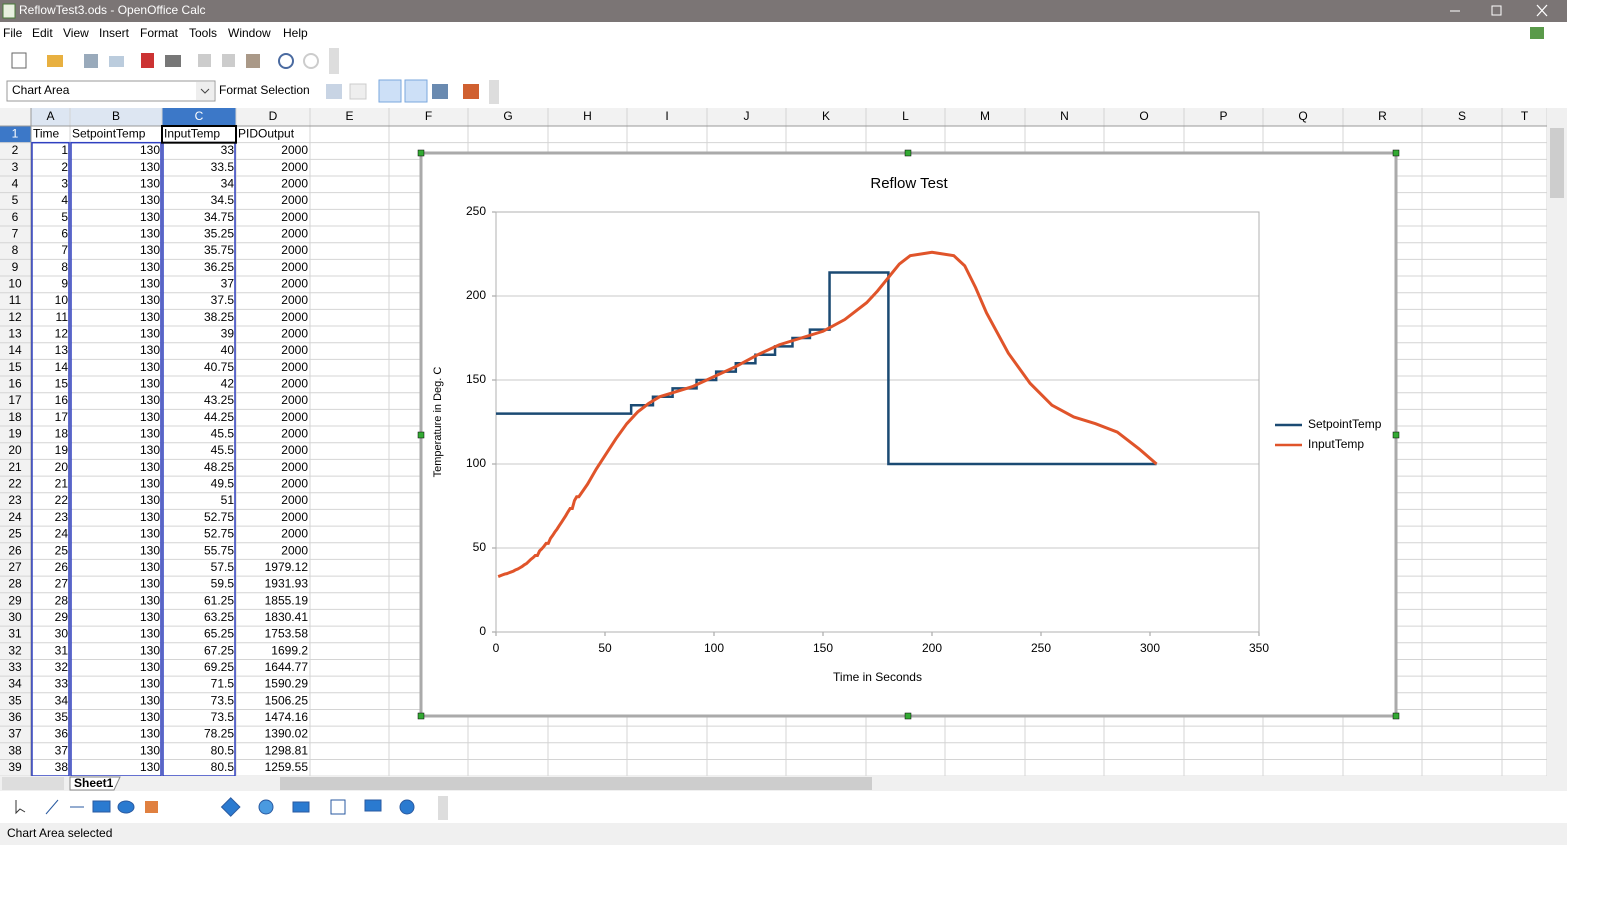 Image resolution: width=1598 pixels, height=908 pixels. What do you see at coordinates (219, 634) in the screenshot?
I see `cell: 65.25` at bounding box center [219, 634].